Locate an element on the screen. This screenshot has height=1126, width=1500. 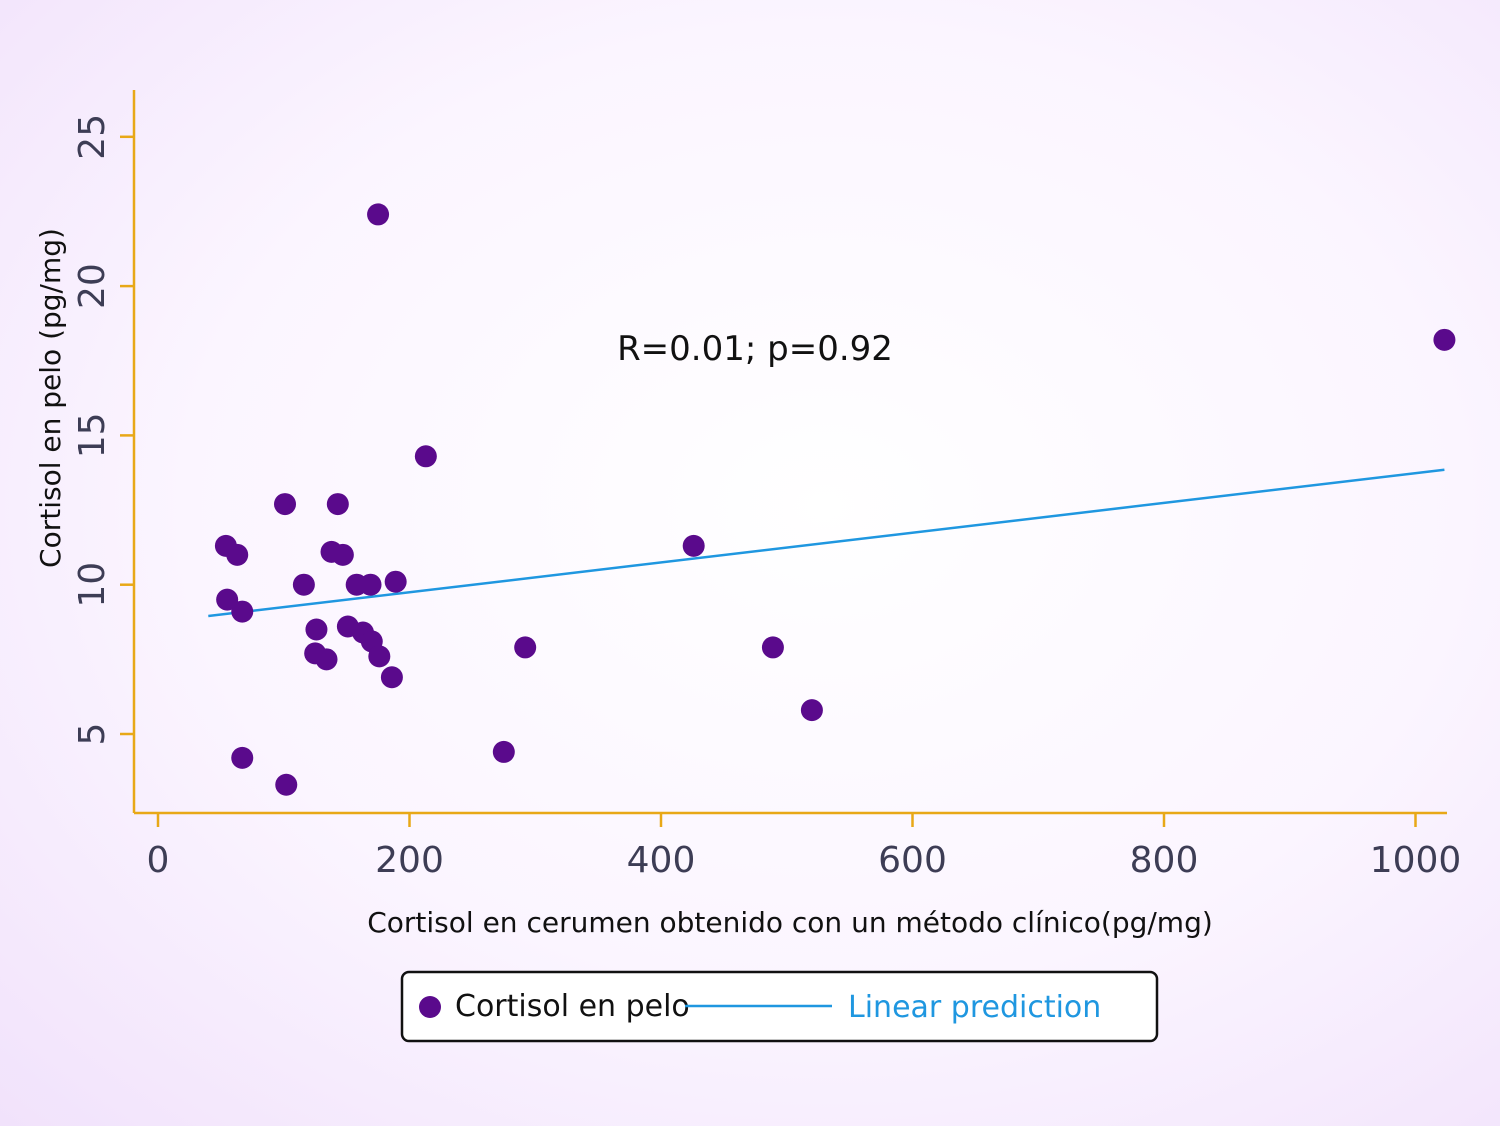
y-tick-label: 25 is located at coordinates (92, 137).